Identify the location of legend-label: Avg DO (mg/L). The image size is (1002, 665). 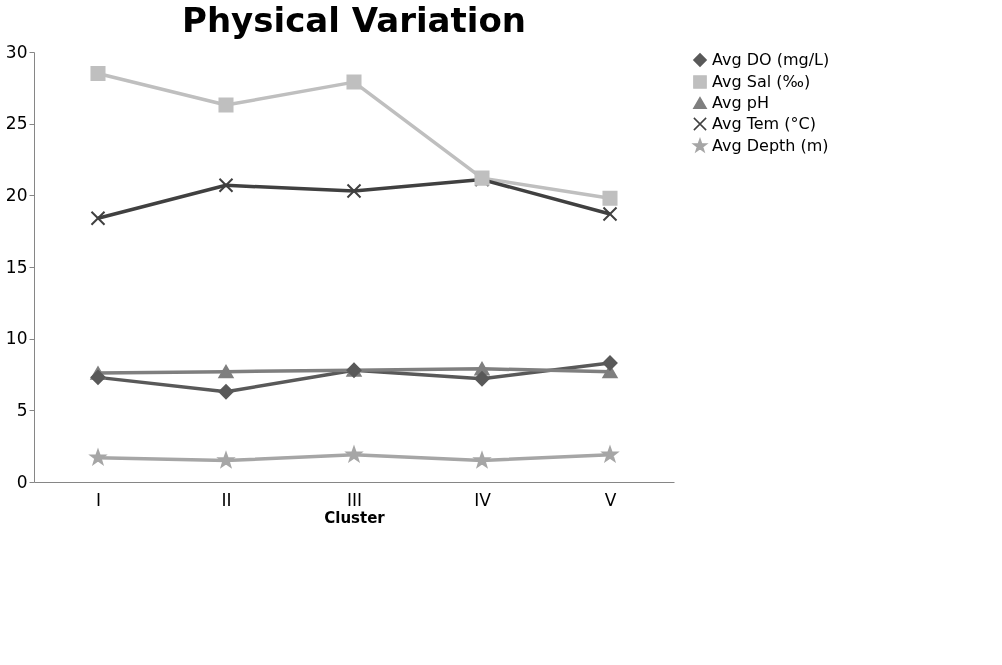
(771, 59).